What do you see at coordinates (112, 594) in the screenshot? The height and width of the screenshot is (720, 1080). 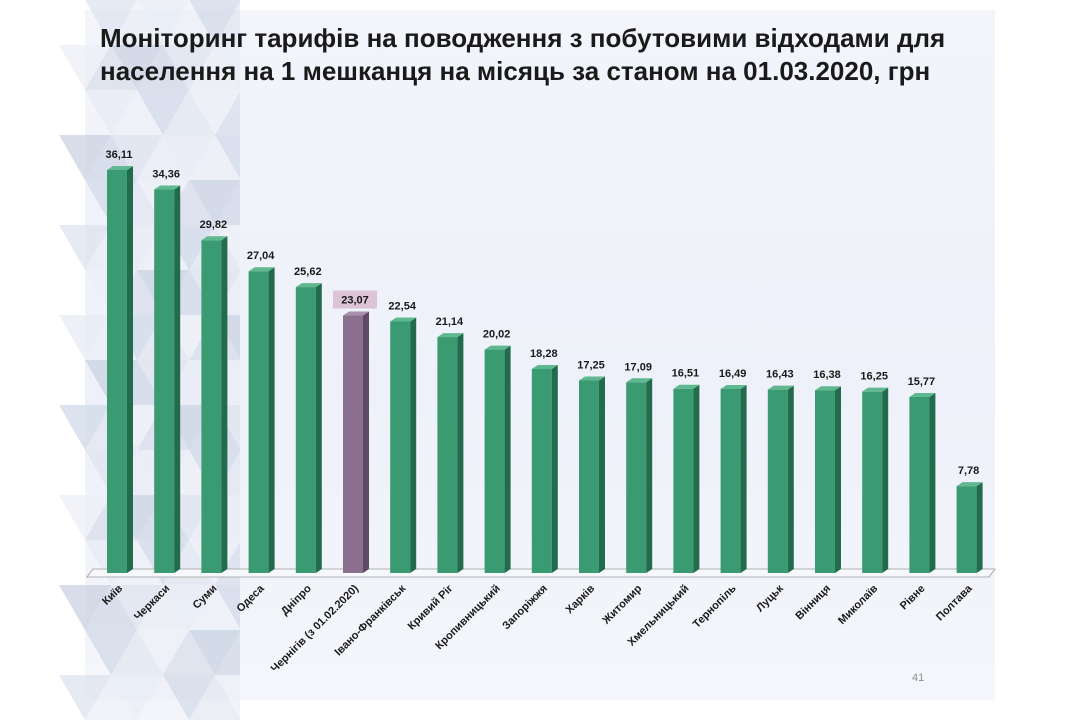 I see `category-label: Київ` at bounding box center [112, 594].